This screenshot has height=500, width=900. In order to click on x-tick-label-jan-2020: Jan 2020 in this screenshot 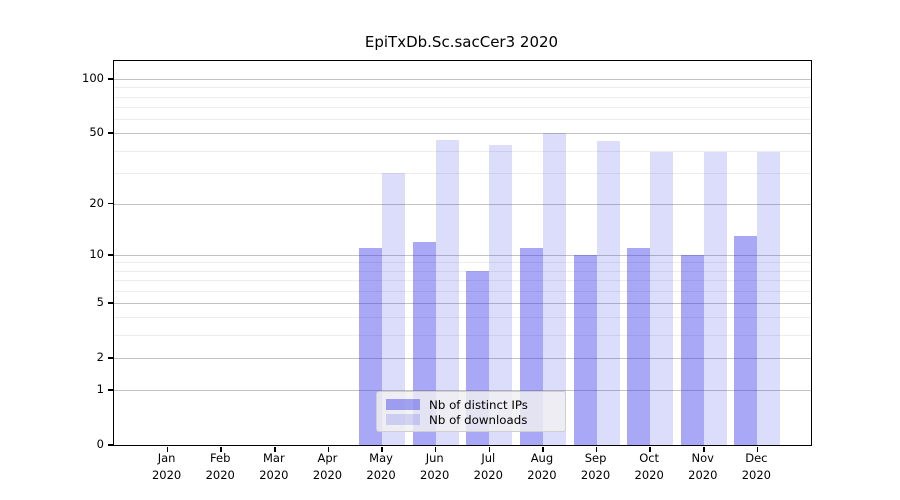, I will do `click(166, 466)`.